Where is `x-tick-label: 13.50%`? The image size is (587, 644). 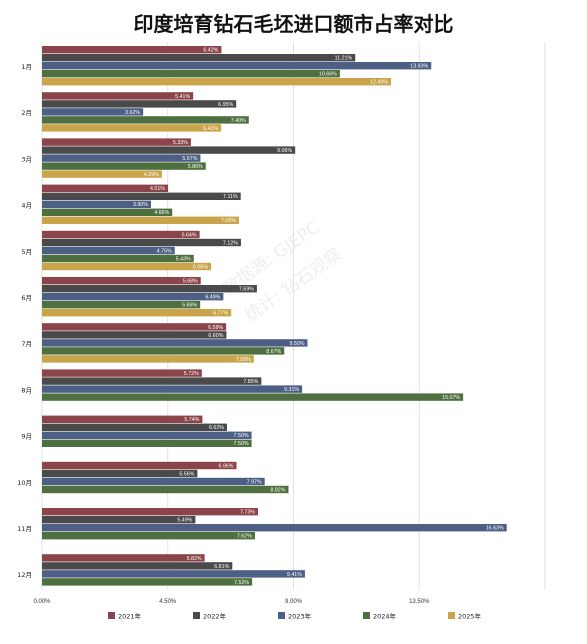 x-tick-label: 13.50% is located at coordinates (419, 602).